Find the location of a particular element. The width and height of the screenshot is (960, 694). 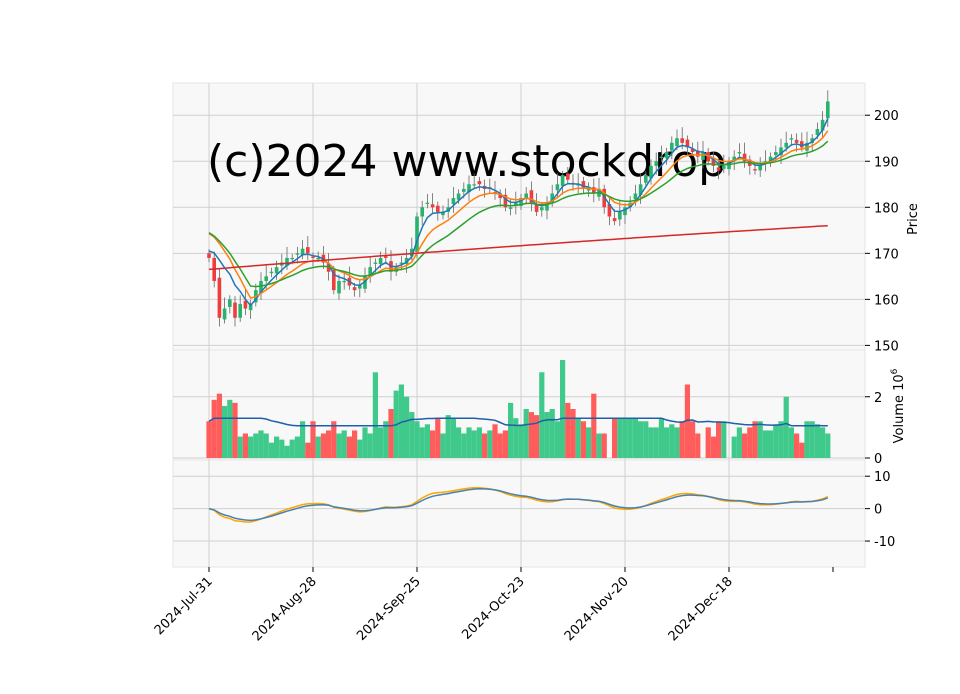

price-tick-label: 150 is located at coordinates (886, 346).